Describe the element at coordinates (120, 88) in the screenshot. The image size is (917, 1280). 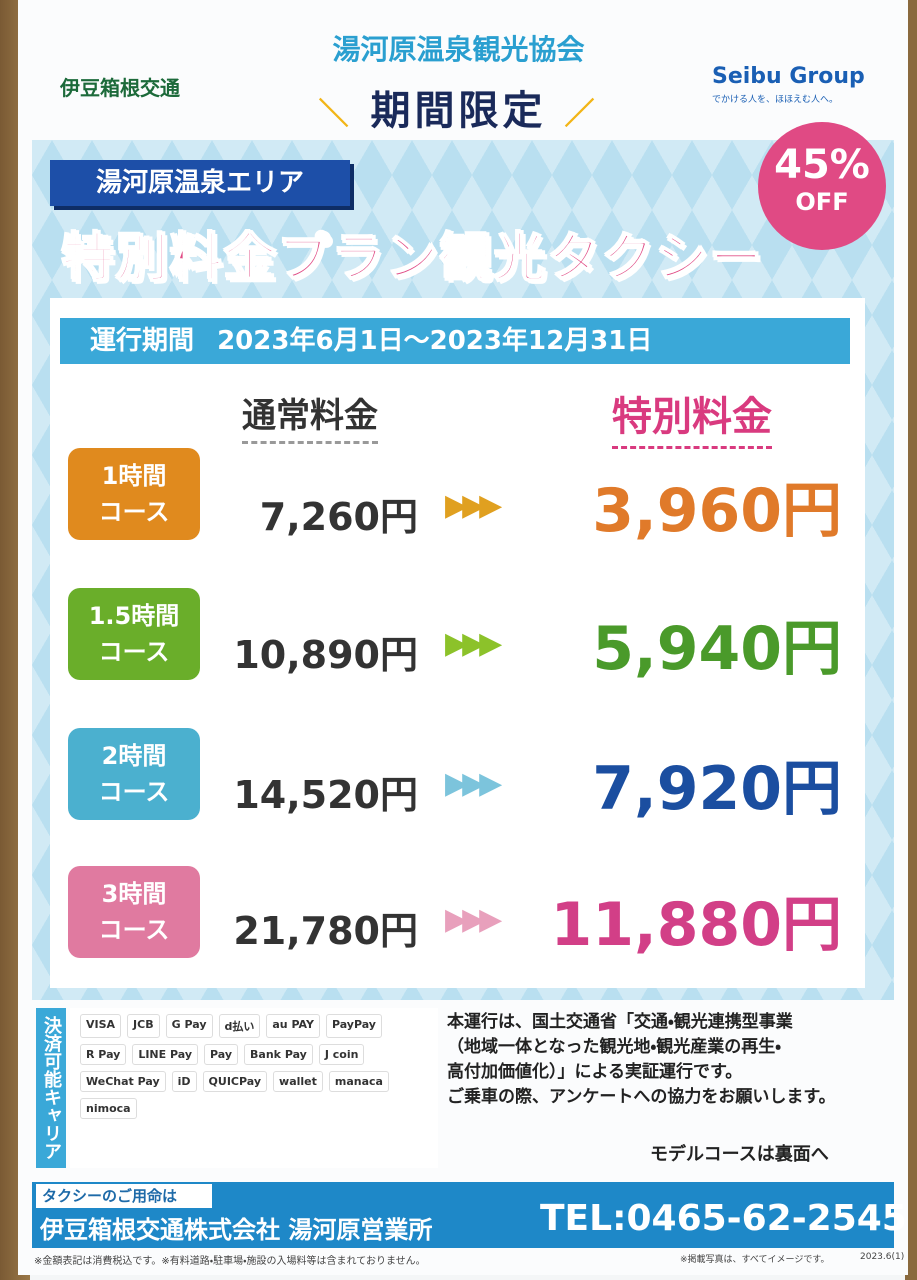
I see `izuhakone-logo: 伊豆箱根交通` at that location.